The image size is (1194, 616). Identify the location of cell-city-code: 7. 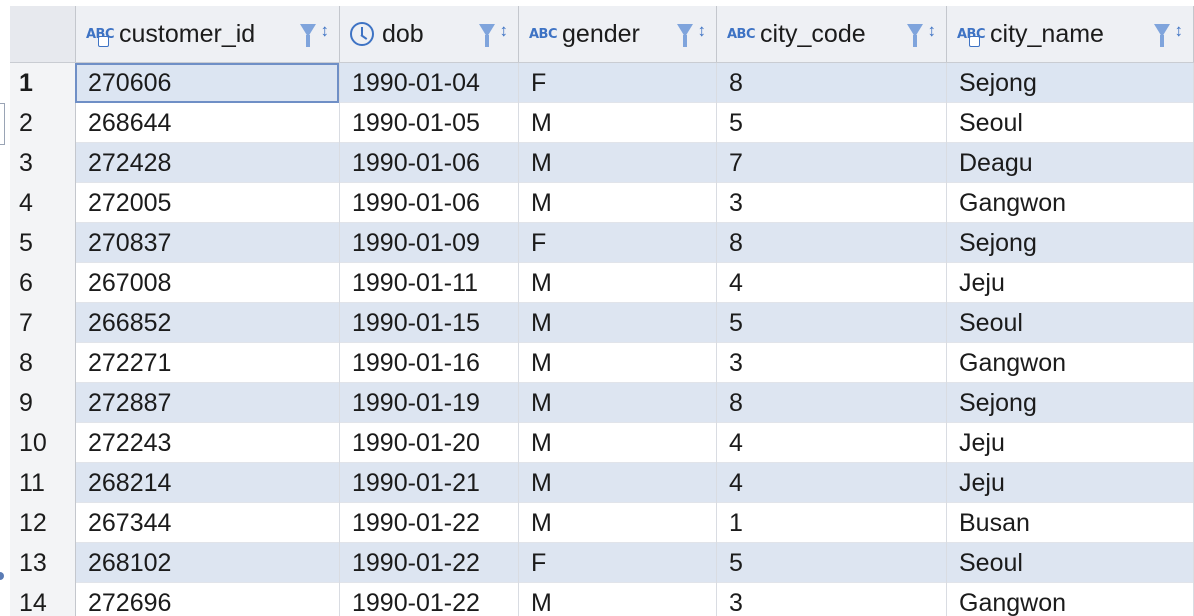
(832, 163).